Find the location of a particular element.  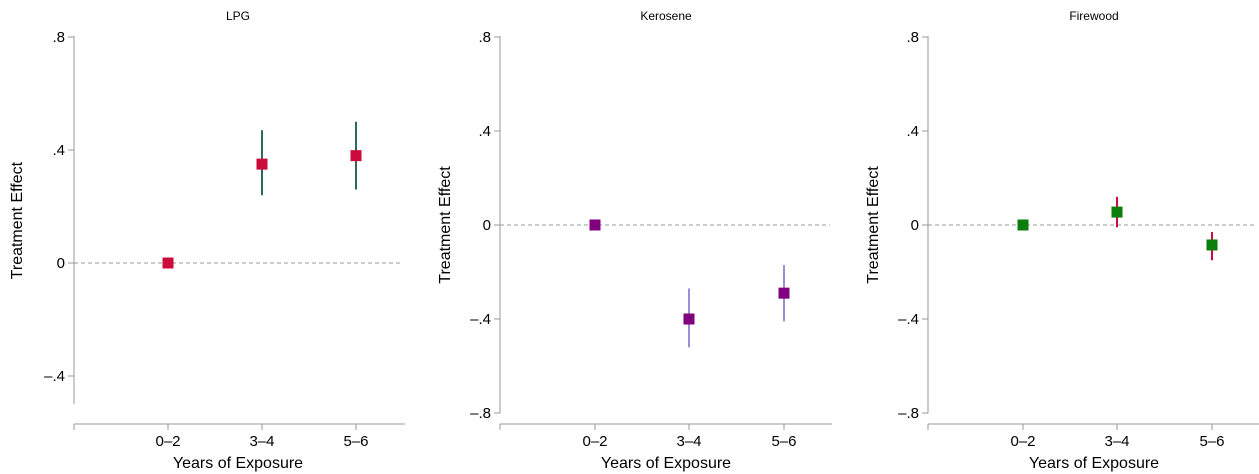

panel-title: LPG is located at coordinates (238, 16).